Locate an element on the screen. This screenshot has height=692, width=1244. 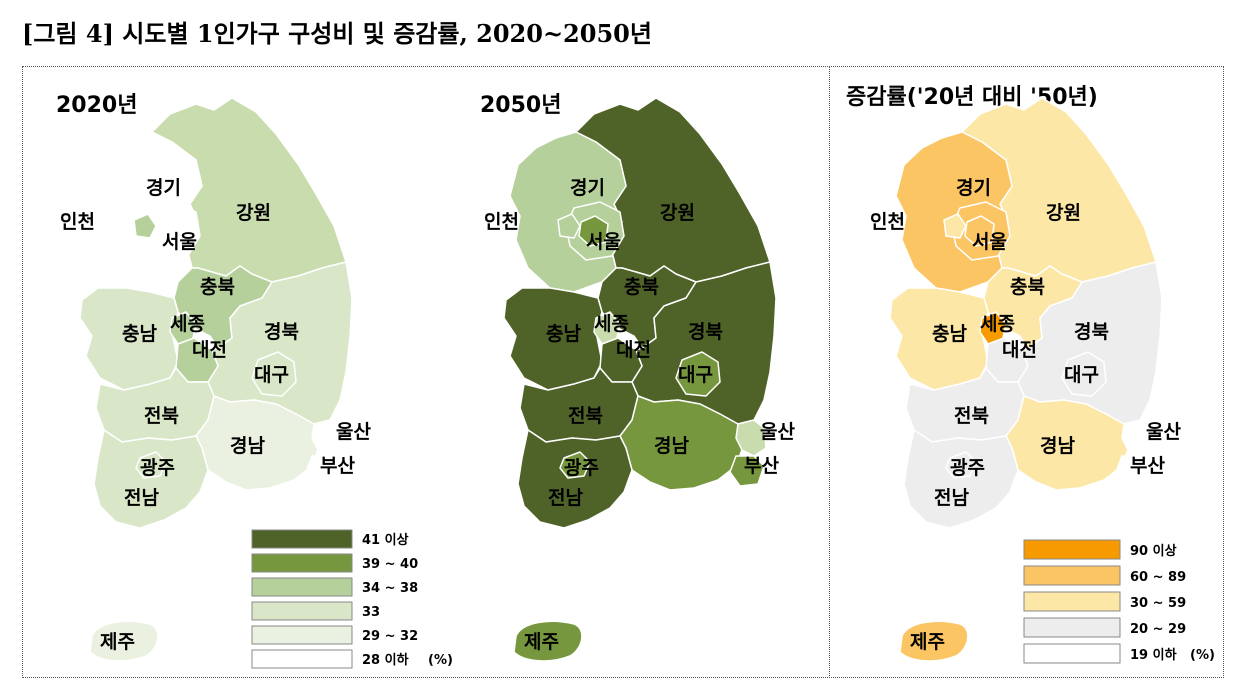
map-title: 2020년 is located at coordinates (96, 105).